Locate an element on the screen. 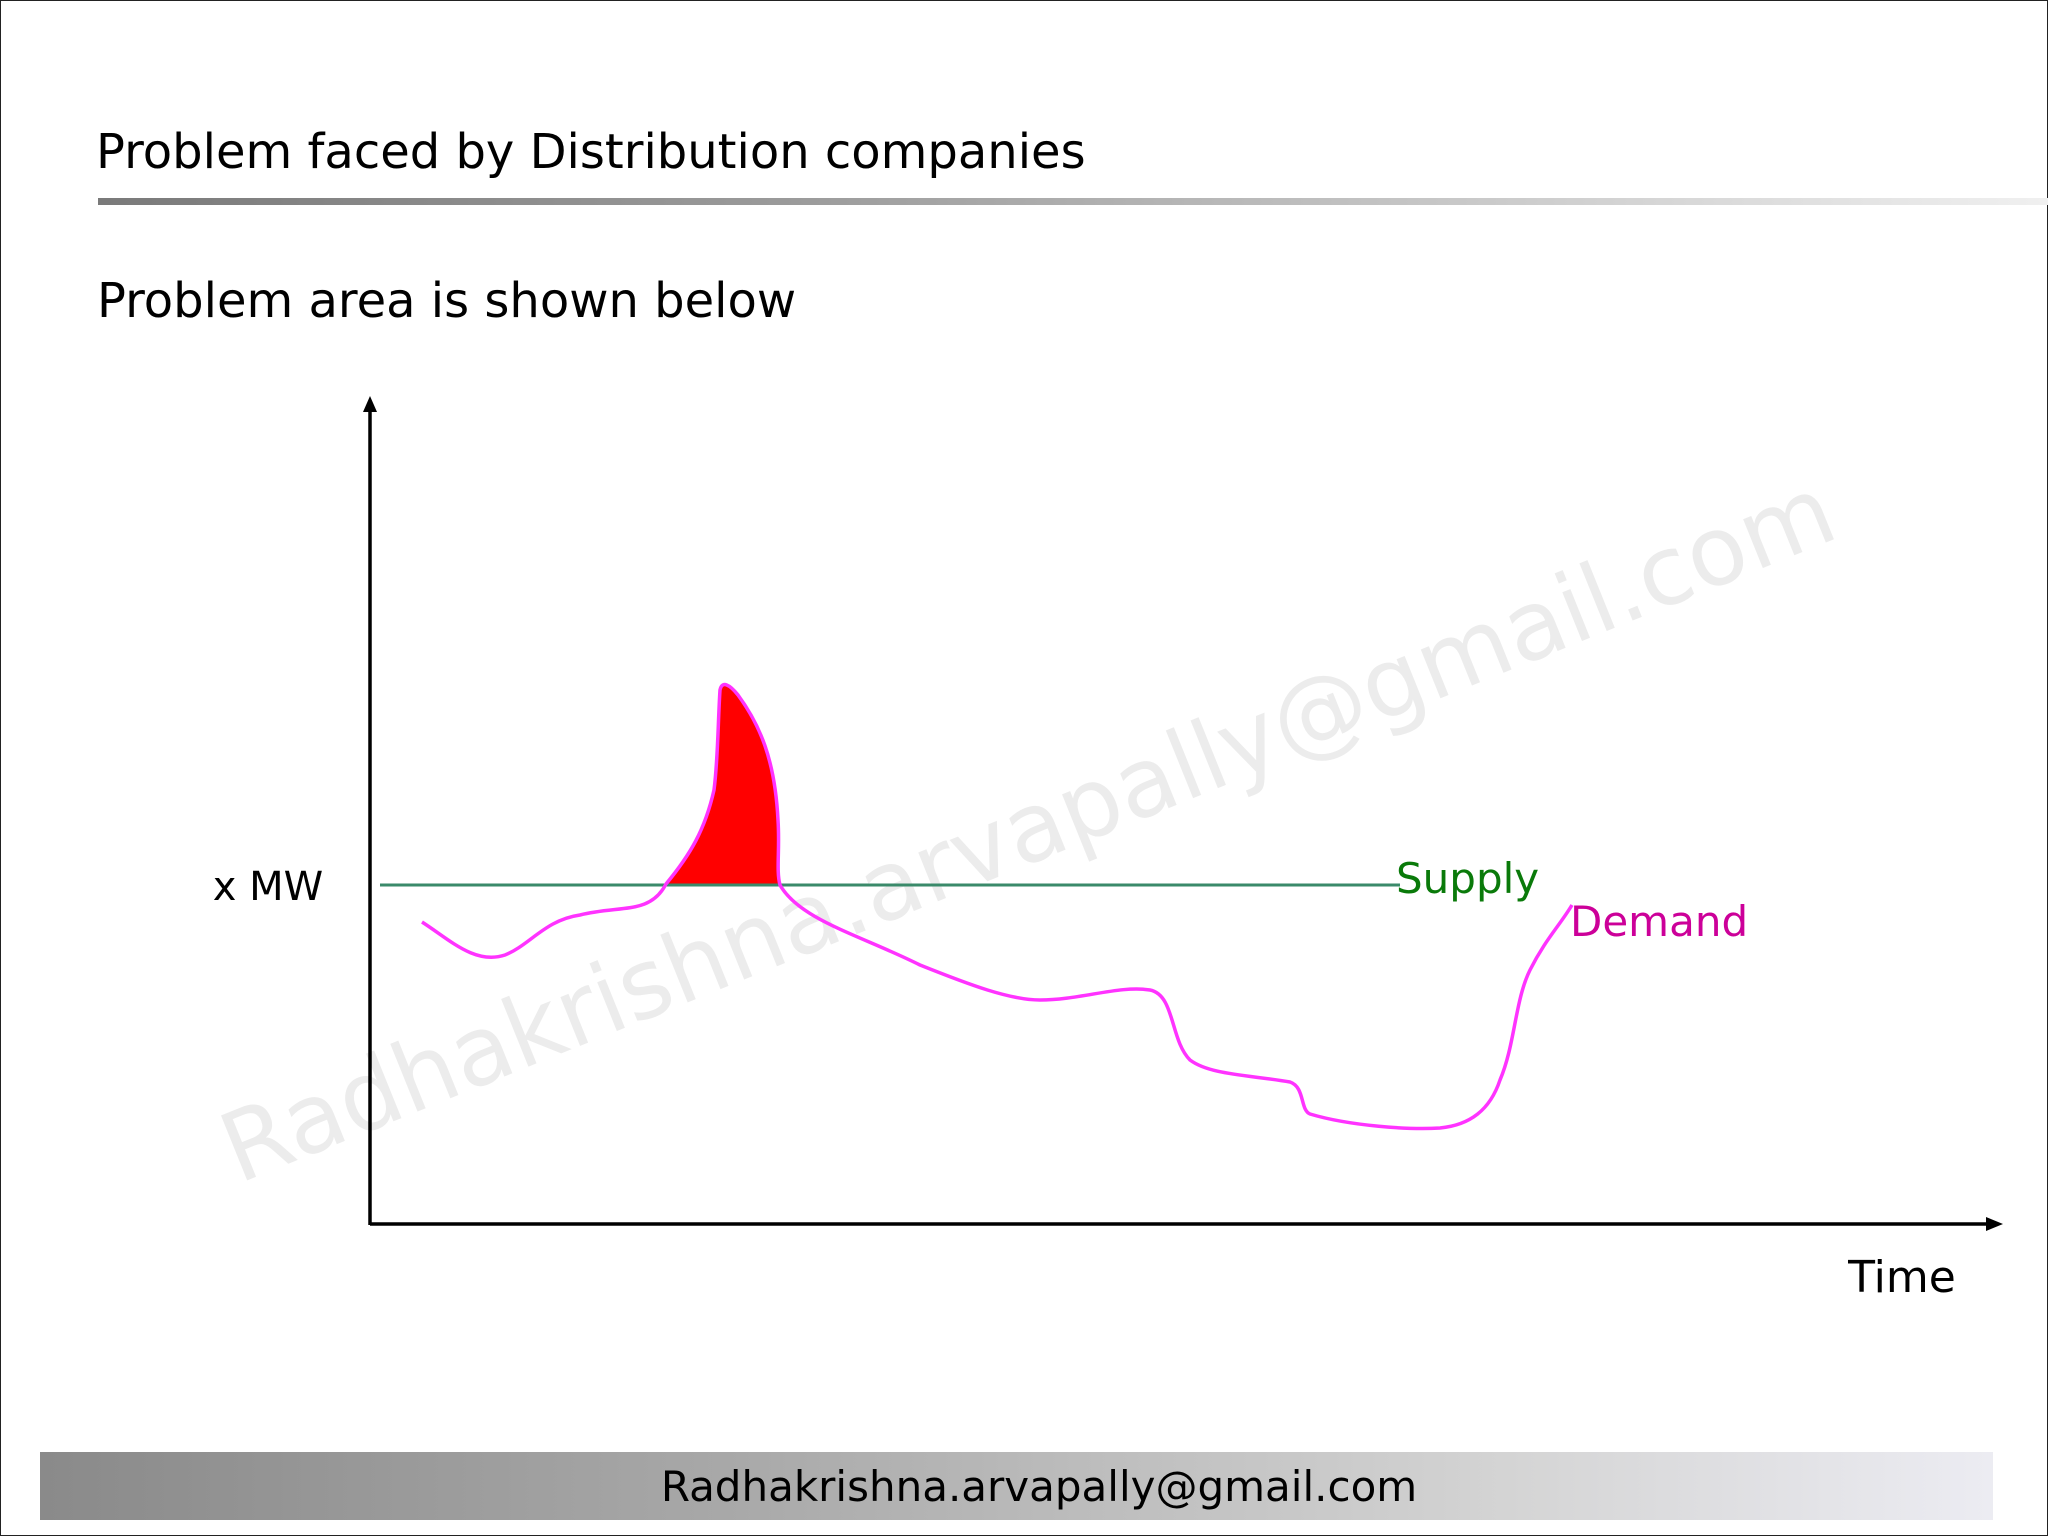 This screenshot has width=2048, height=1536. x-axis-label: Time is located at coordinates (1901, 1277).